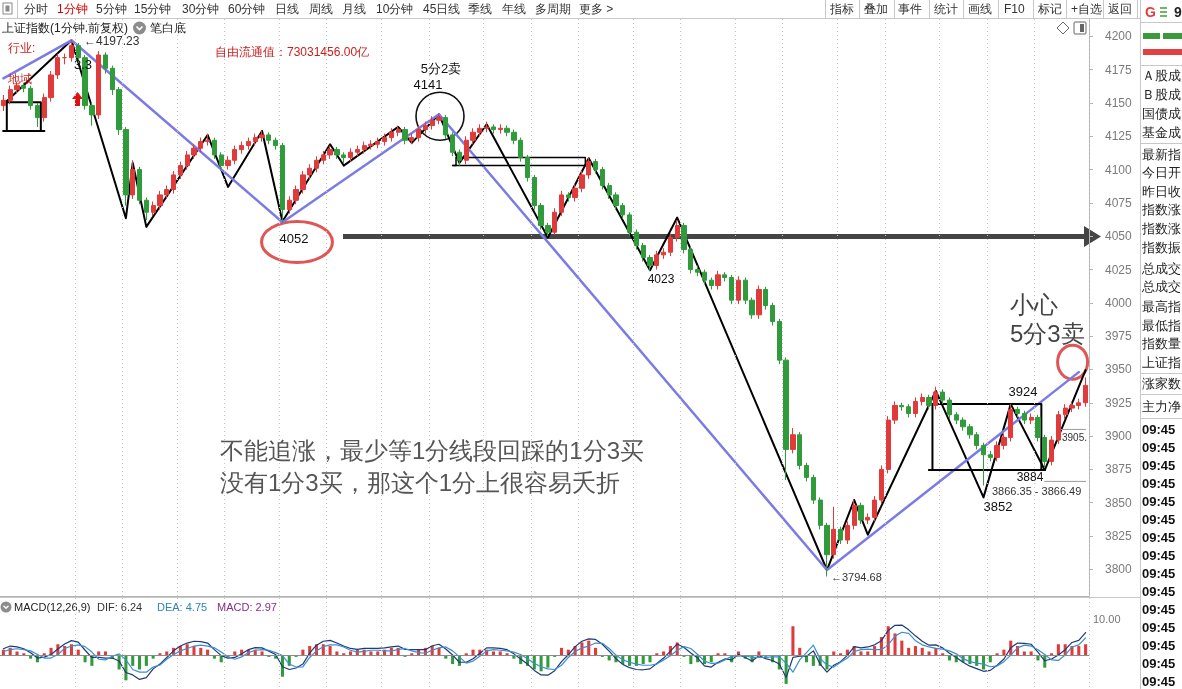 Image resolution: width=1182 pixels, height=689 pixels. What do you see at coordinates (1119, 236) in the screenshot?
I see `y-tick-label: 4050` at bounding box center [1119, 236].